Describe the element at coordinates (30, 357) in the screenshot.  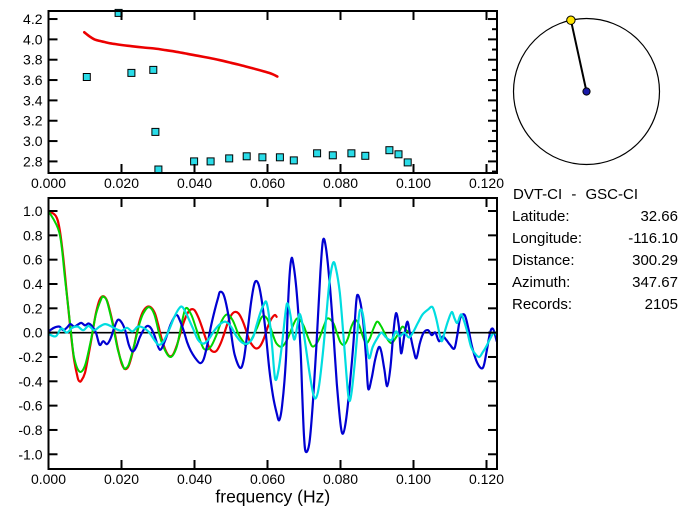
I see `y-tick-label: -0.2` at that location.